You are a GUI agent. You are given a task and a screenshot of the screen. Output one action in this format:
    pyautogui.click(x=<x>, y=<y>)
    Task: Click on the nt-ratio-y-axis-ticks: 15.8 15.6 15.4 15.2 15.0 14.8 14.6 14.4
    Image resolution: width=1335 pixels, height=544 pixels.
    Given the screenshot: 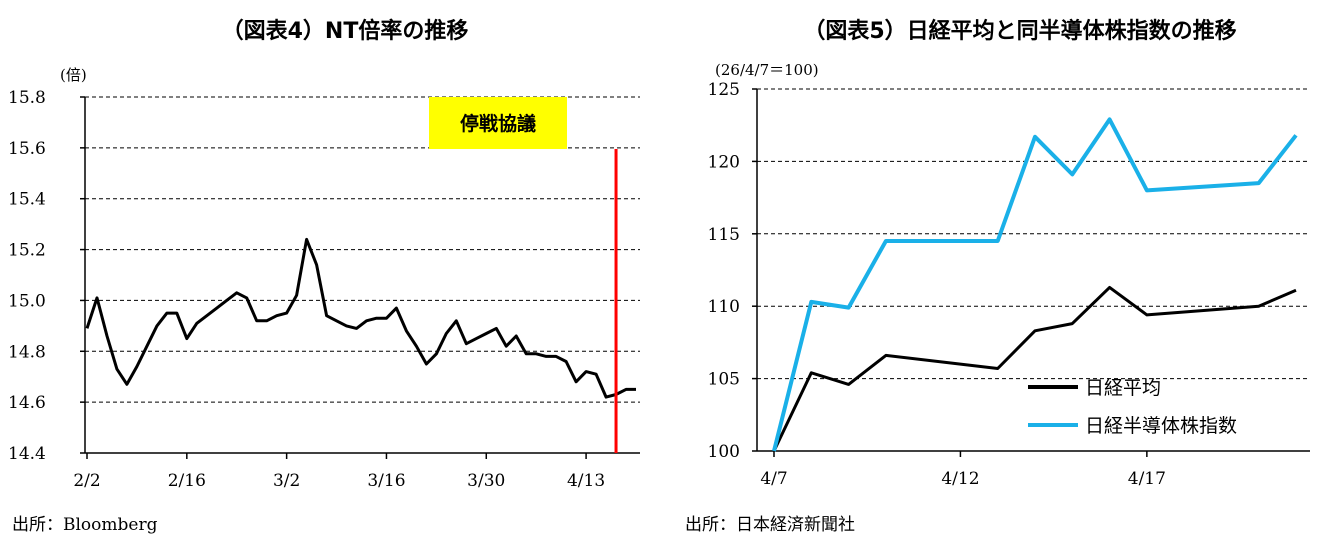 What is the action you would take?
    pyautogui.click(x=46, y=276)
    